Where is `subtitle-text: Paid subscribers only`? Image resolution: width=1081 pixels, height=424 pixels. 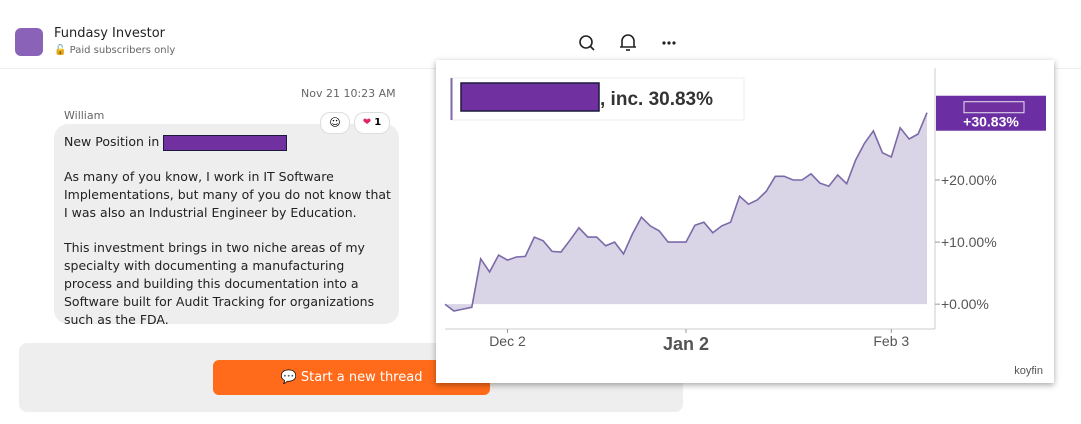
subtitle-text: Paid subscribers only is located at coordinates (122, 50).